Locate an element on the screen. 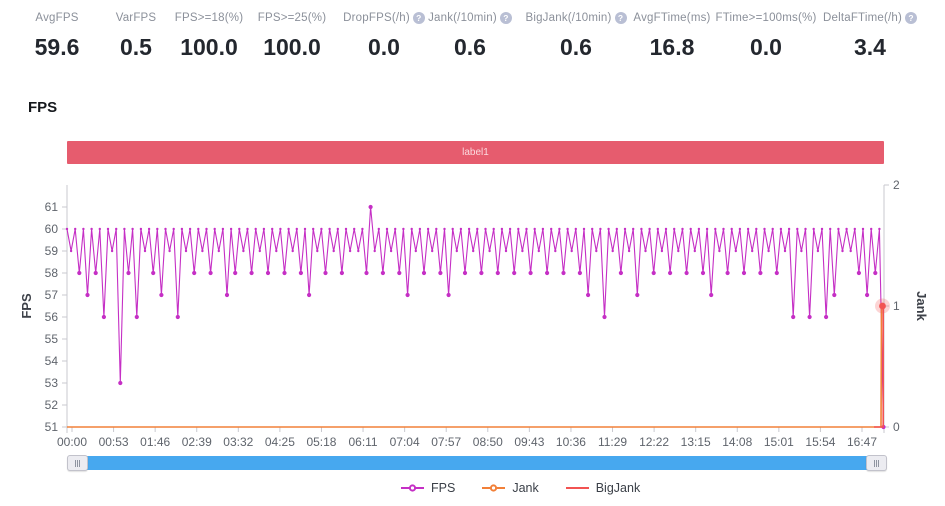 This screenshot has height=506, width=945. metric-bigjank10min: BigJank(/10min)? 0.6 is located at coordinates (576, 36).